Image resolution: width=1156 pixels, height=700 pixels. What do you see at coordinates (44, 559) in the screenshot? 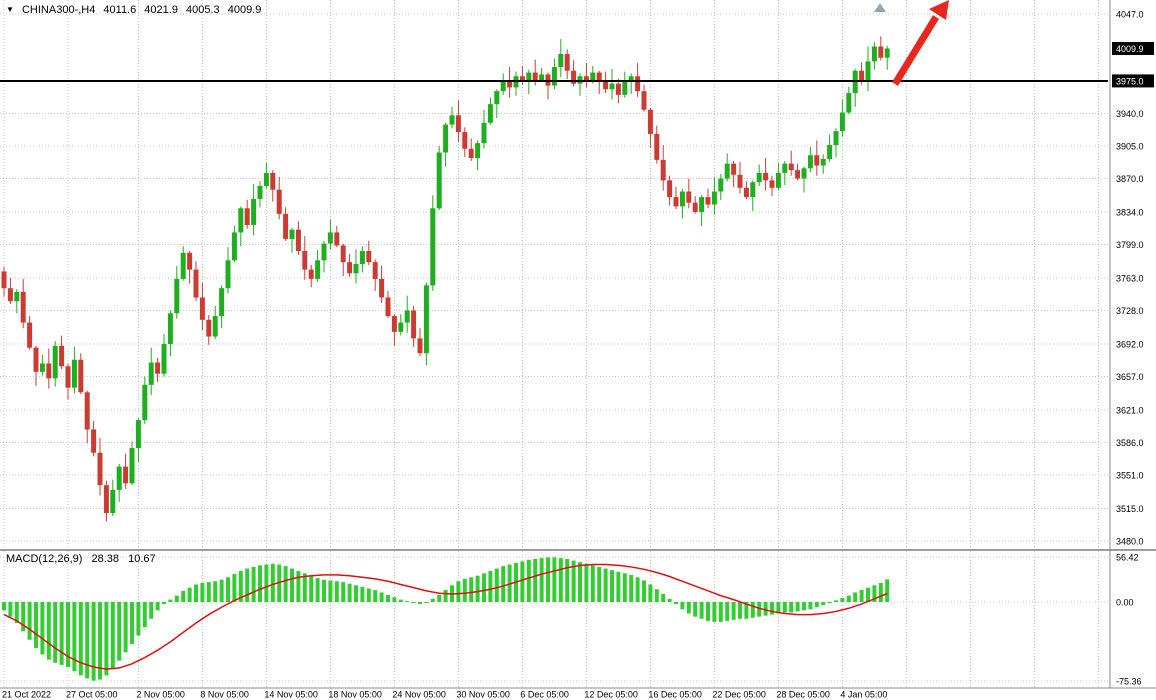
I see `macd-name: MACD(12,26,9)` at bounding box center [44, 559].